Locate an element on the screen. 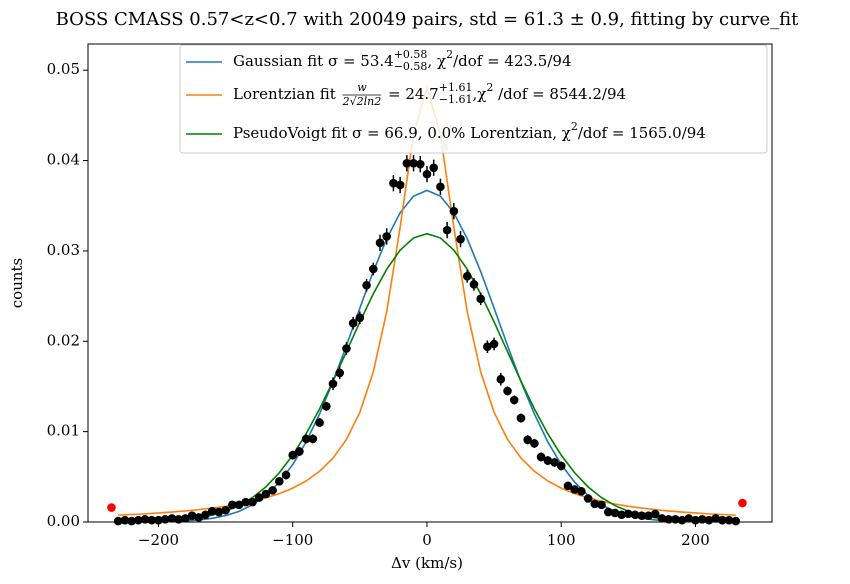 The width and height of the screenshot is (850, 584). x-tick-label: −200 is located at coordinates (158, 540).